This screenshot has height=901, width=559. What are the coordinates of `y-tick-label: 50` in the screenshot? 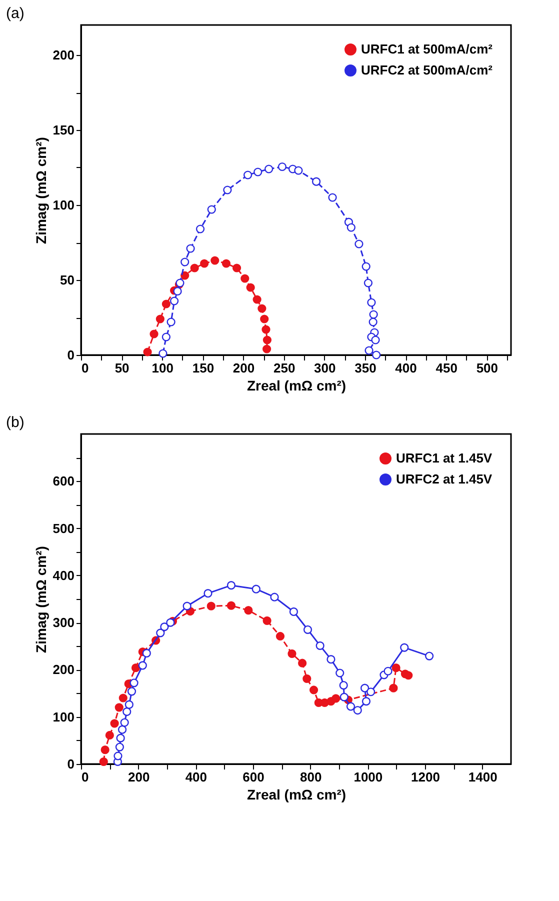 It's located at (67, 280).